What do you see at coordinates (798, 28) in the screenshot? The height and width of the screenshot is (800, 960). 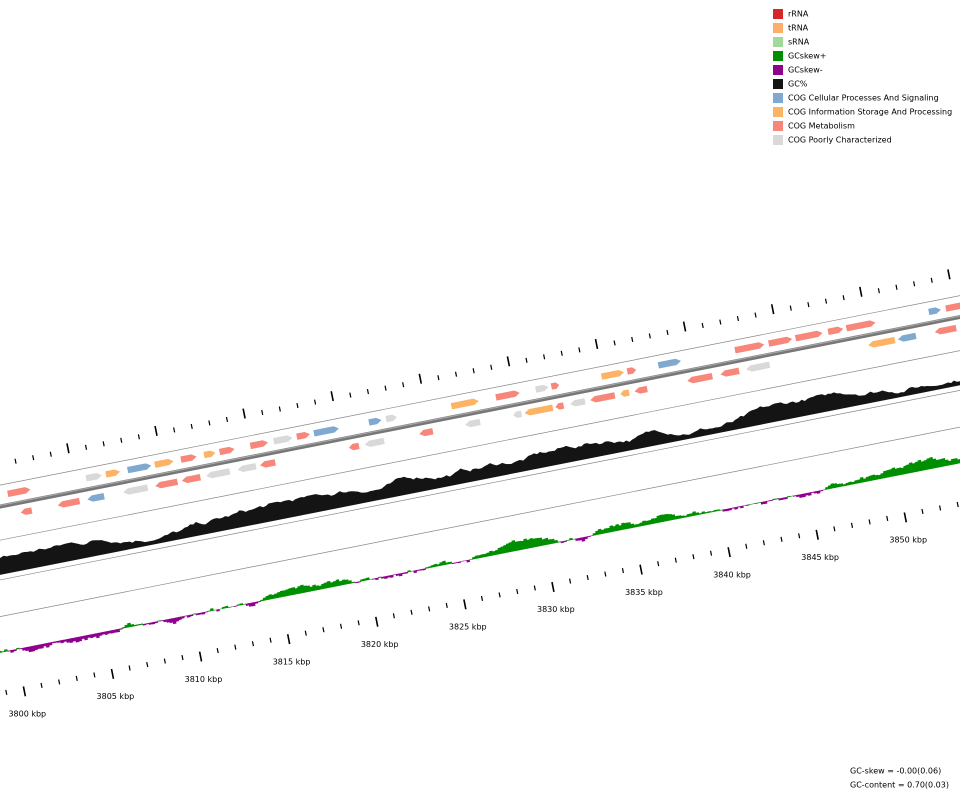 I see `legend-label: tRNA` at bounding box center [798, 28].